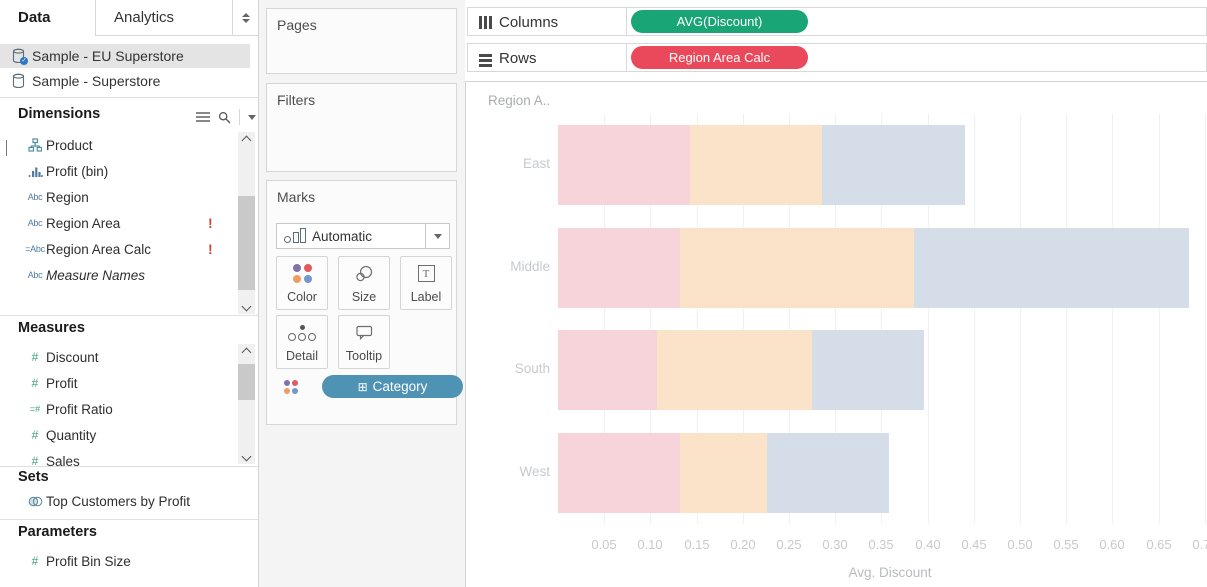 This screenshot has height=587, width=1207. What do you see at coordinates (6, 148) in the screenshot?
I see `expand-chevron-icon` at bounding box center [6, 148].